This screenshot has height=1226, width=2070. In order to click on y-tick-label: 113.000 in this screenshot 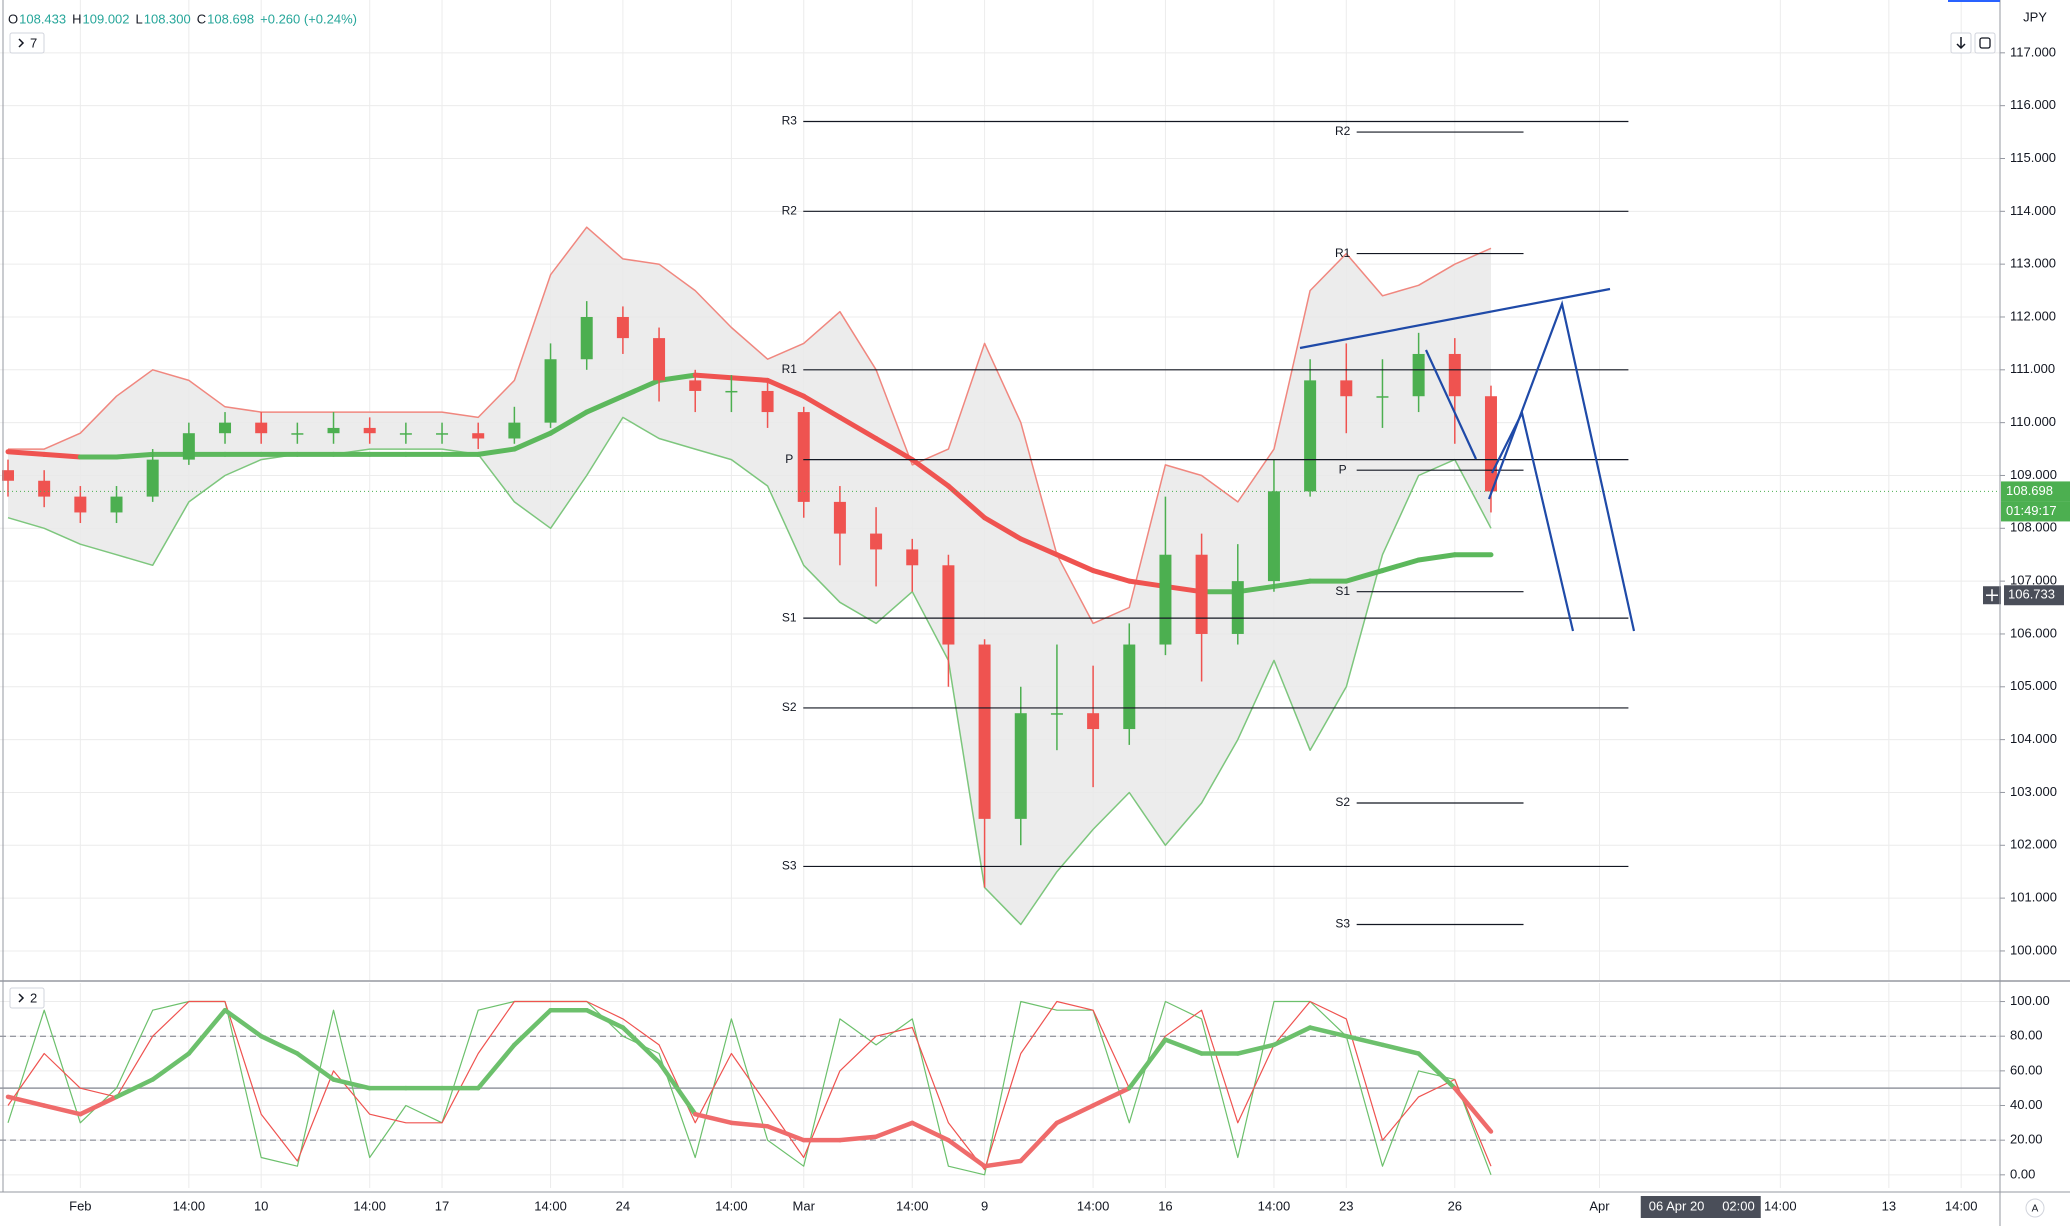, I will do `click(2033, 263)`.